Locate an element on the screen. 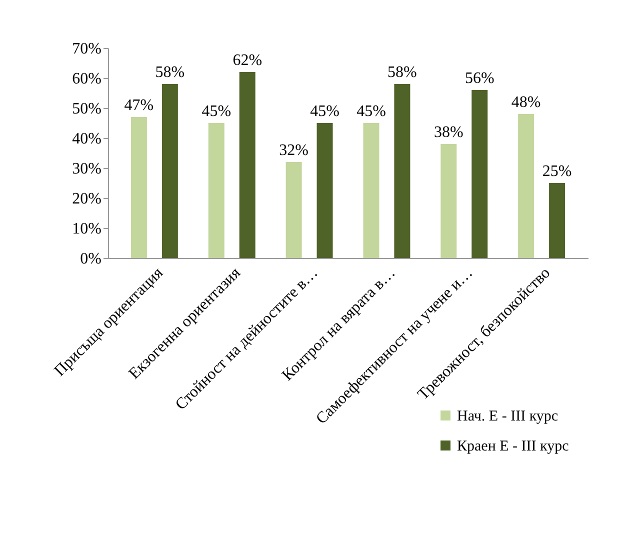  y-tick-label: 10% is located at coordinates (87, 229).